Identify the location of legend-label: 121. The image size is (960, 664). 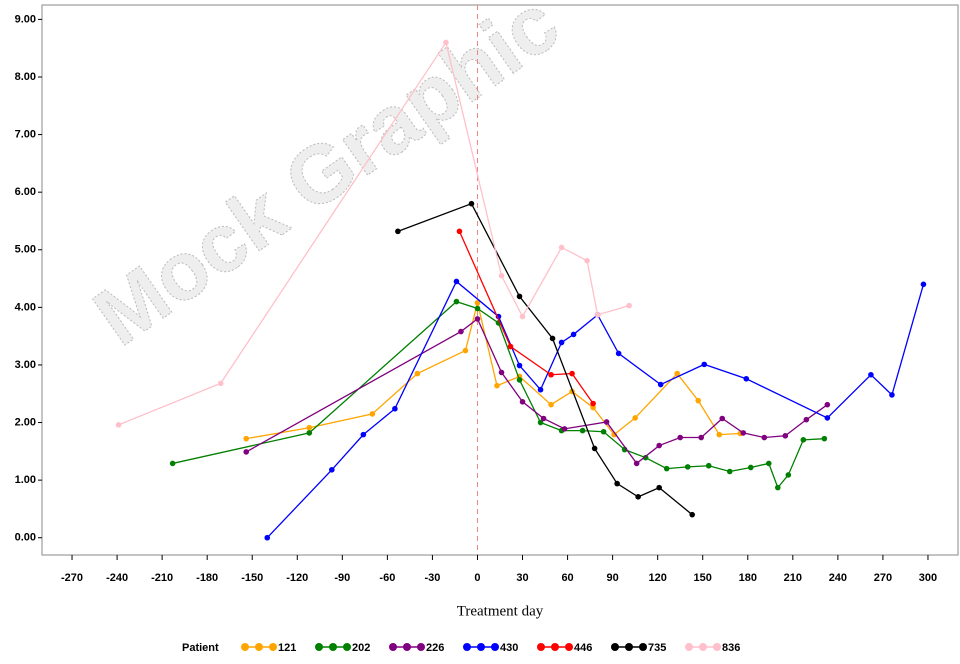
(287, 648).